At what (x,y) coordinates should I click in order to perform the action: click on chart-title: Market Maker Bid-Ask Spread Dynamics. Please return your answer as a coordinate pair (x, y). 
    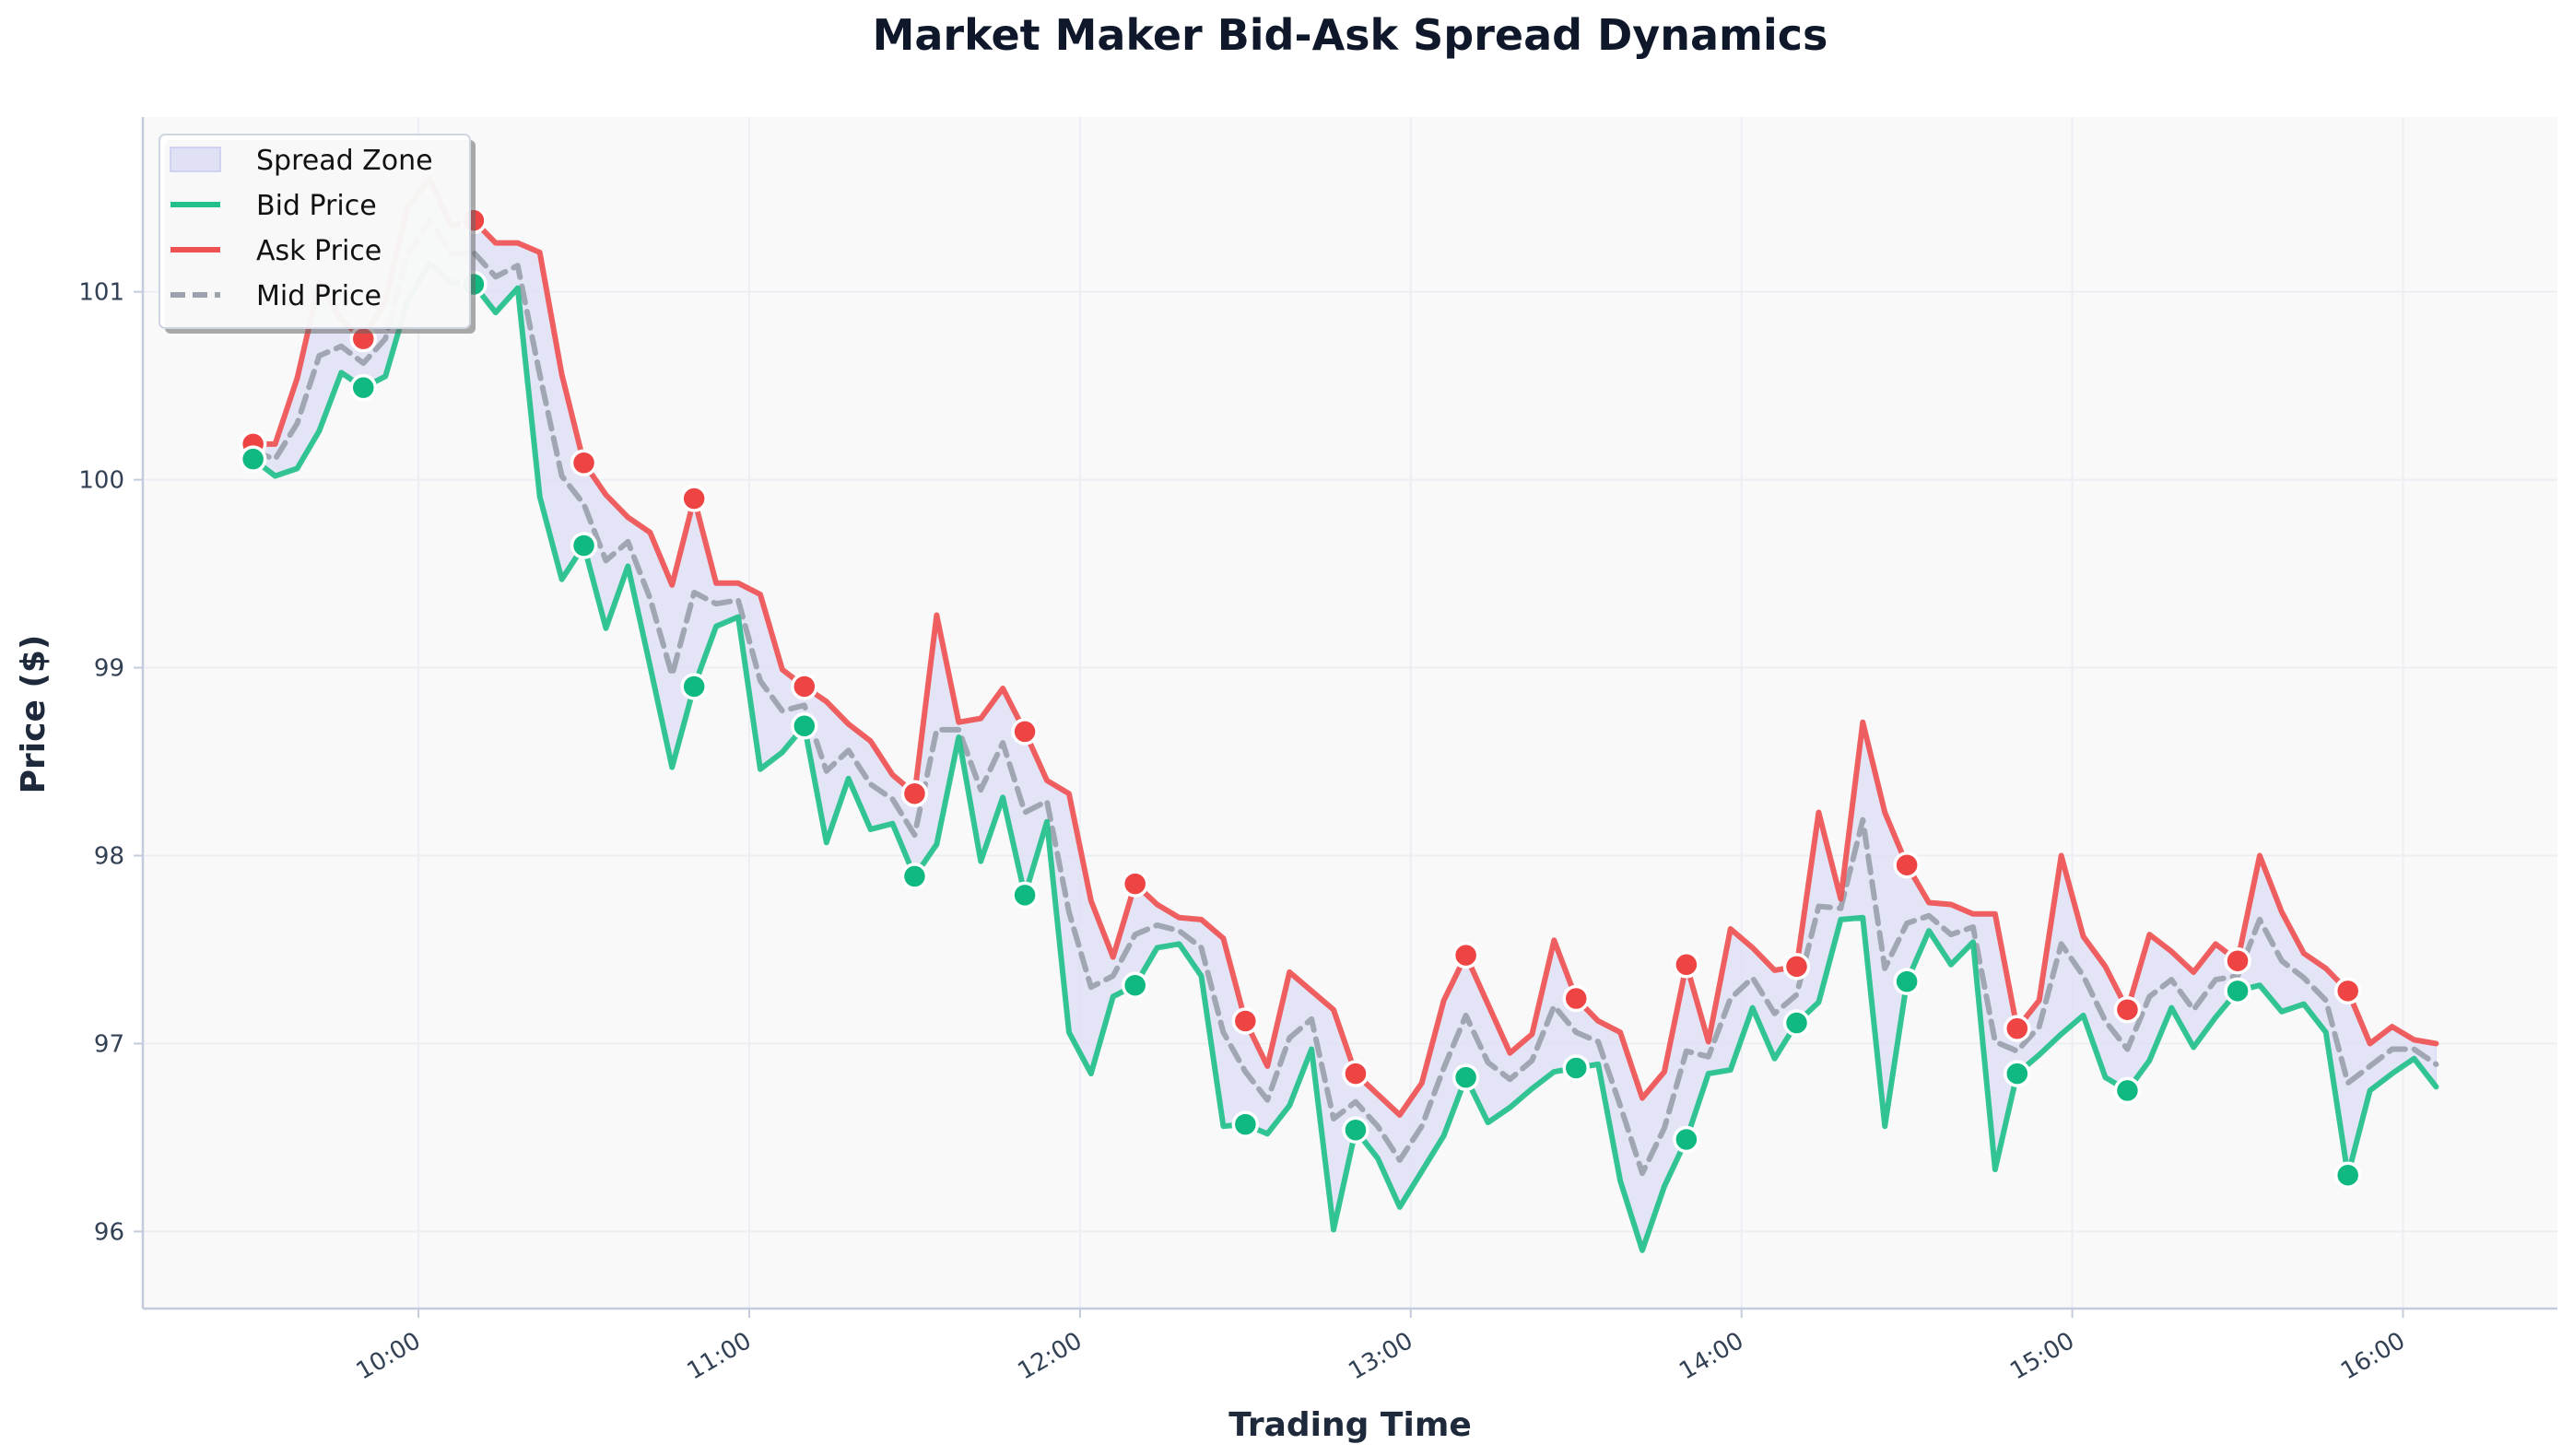
    Looking at the image, I should click on (1351, 35).